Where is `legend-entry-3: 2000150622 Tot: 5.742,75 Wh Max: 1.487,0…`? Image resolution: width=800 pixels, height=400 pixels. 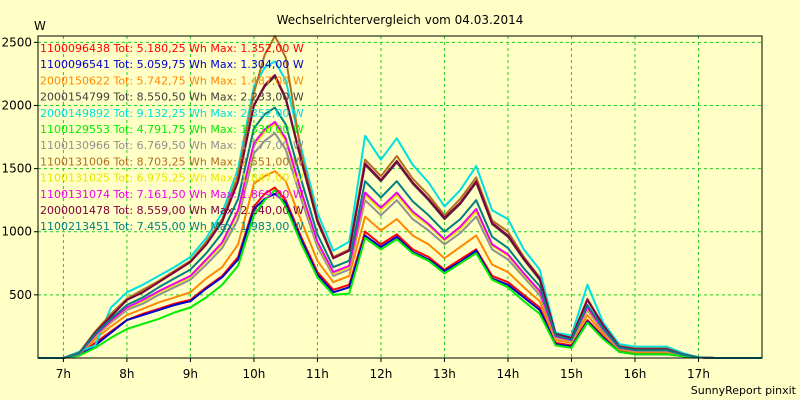
legend-entry-3: 2000150622 Tot: 5.742,75 Wh Max: 1.487,0… is located at coordinates (172, 80).